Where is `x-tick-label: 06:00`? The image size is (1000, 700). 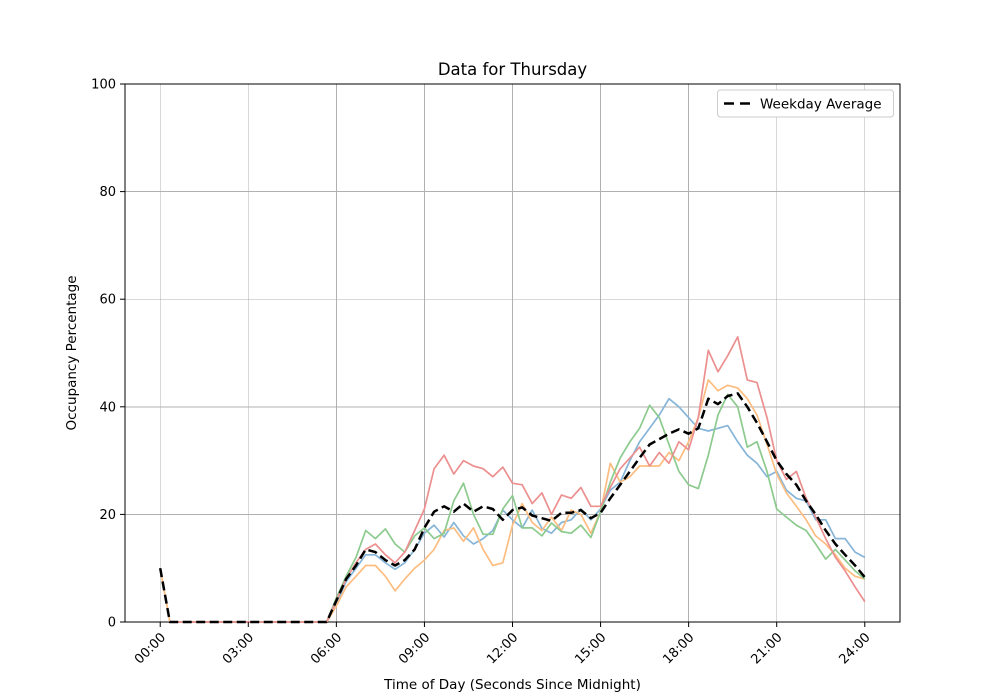
x-tick-label: 06:00 is located at coordinates (326, 648).